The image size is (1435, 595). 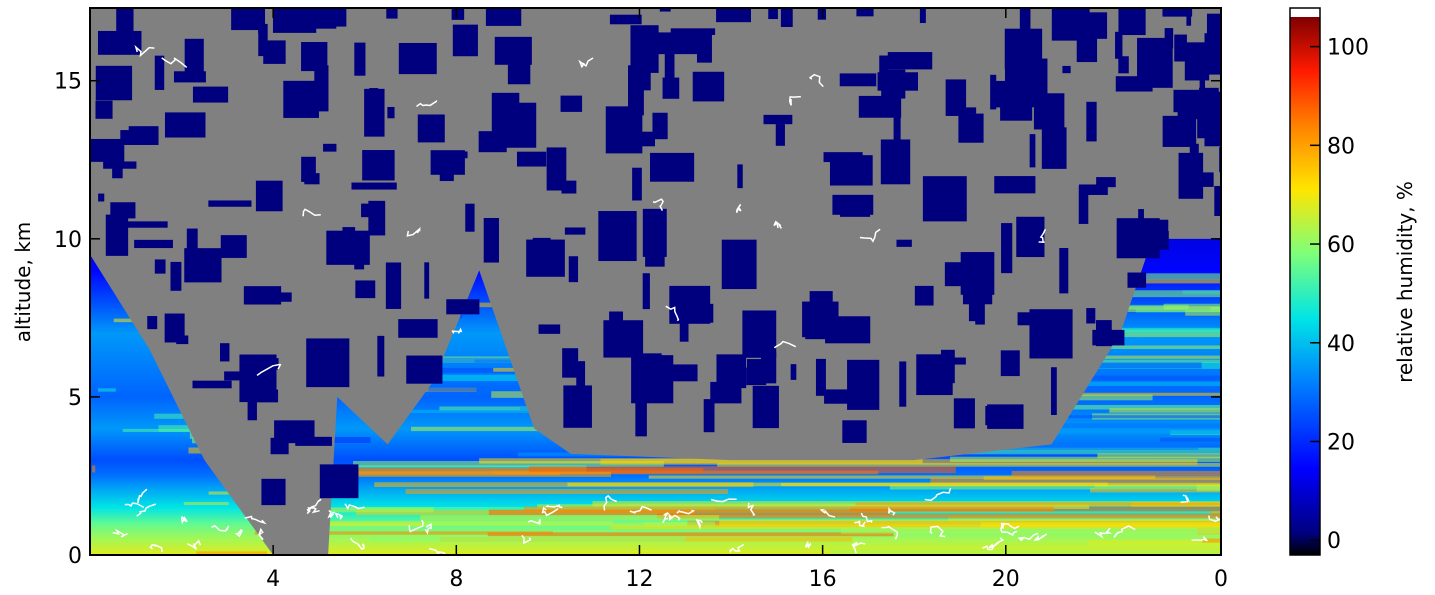 I want to click on colorbar-gradient, so click(x=1305, y=286).